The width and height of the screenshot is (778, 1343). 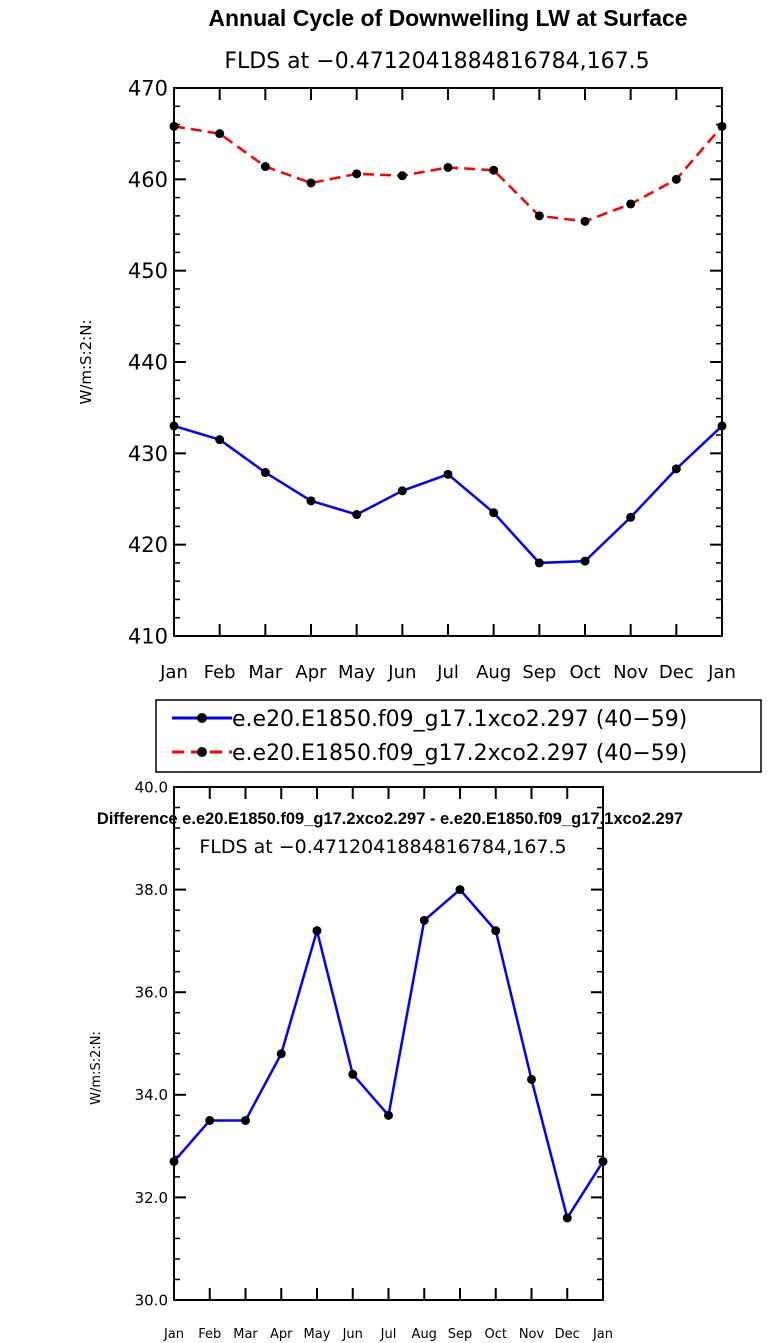 I want to click on chart1-ylabel: W/m:S:2:N:, so click(x=86, y=362).